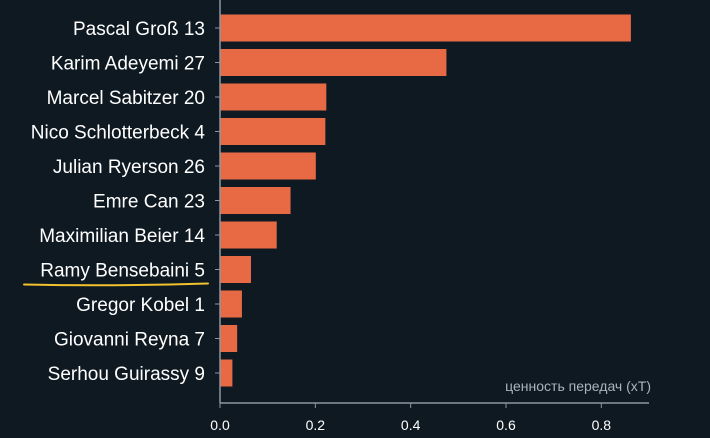  I want to click on x-ticks-group: 0.0 0.2 0.4 0.6 0.8, so click(410, 418).